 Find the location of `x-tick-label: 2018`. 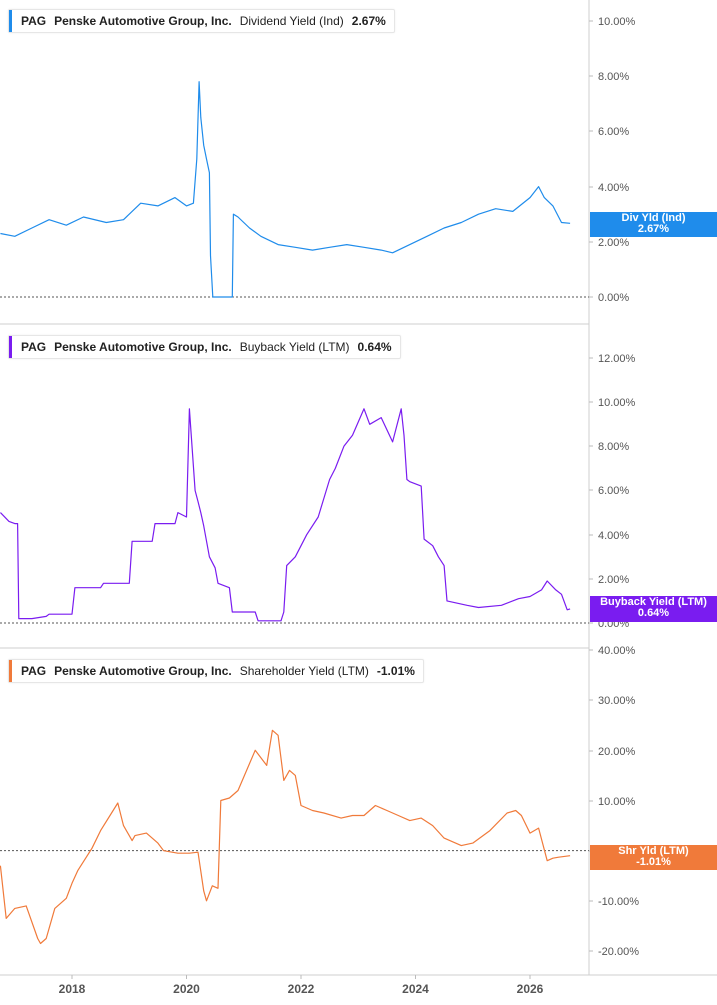

x-tick-label: 2018 is located at coordinates (72, 989).